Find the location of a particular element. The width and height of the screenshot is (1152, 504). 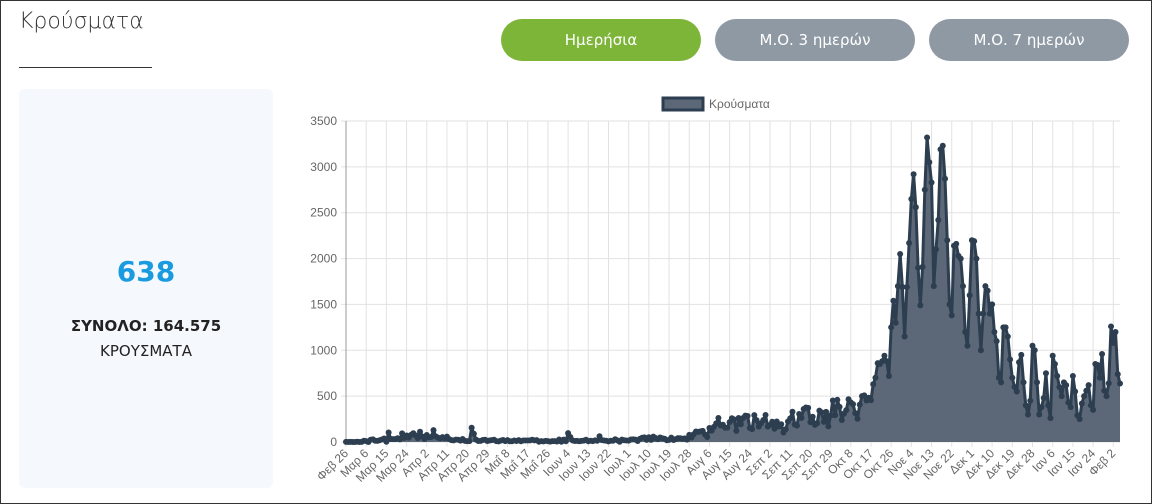

y-tick-label: 1000 is located at coordinates (323, 350).